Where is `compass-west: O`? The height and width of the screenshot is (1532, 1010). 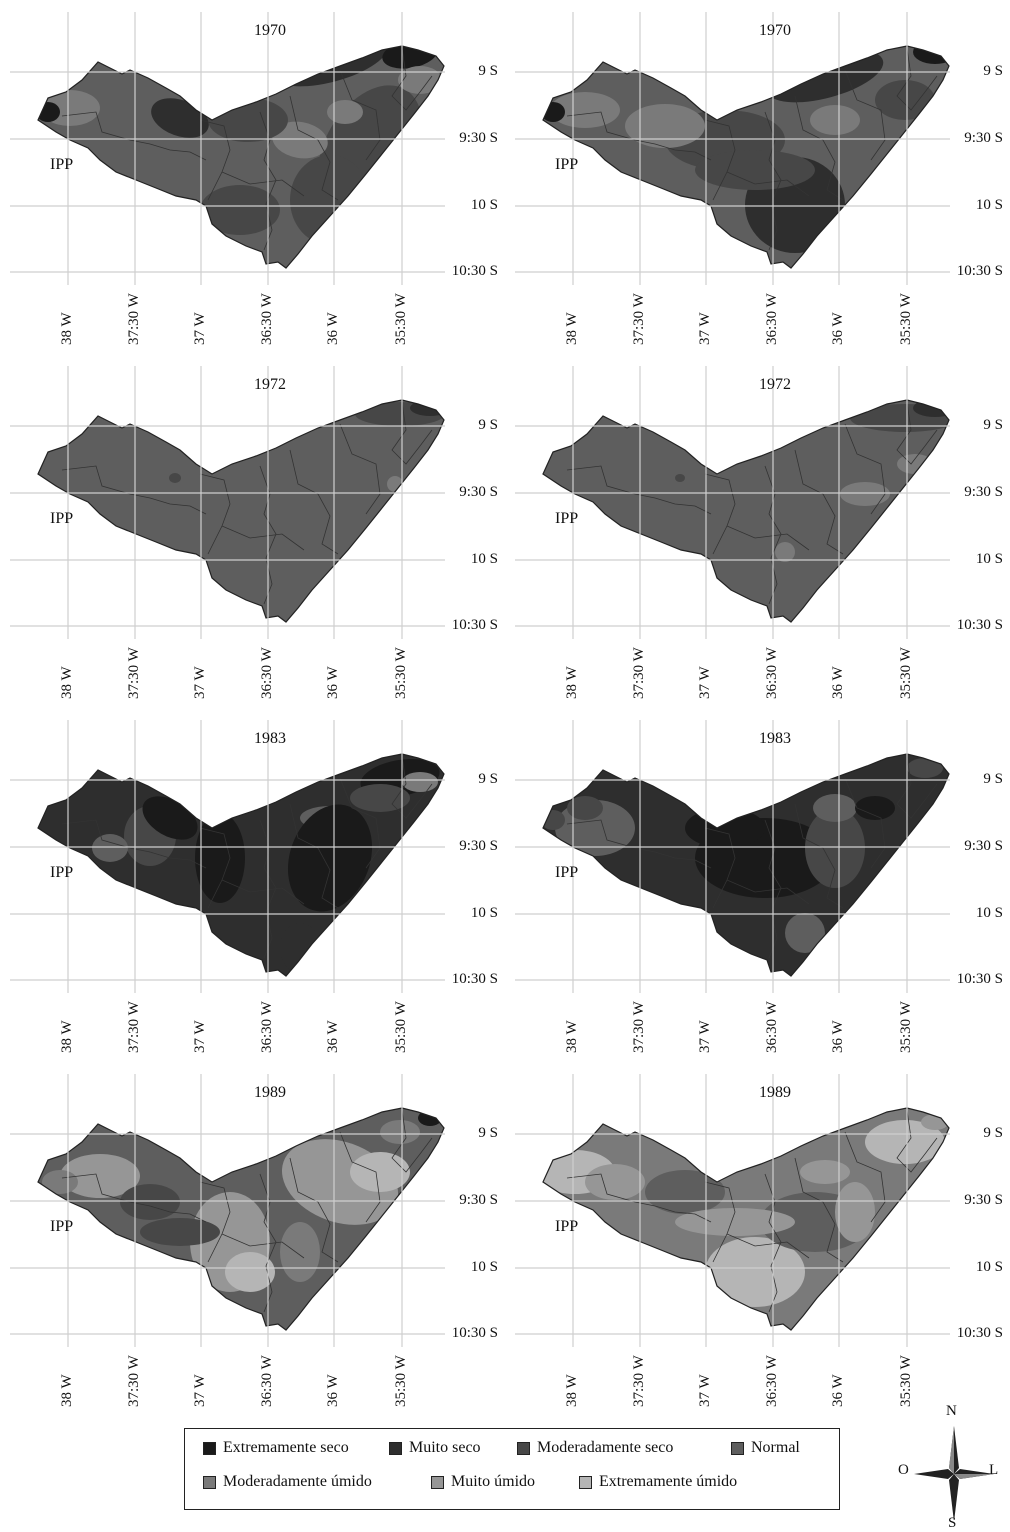
compass-west: O is located at coordinates (903, 1470).